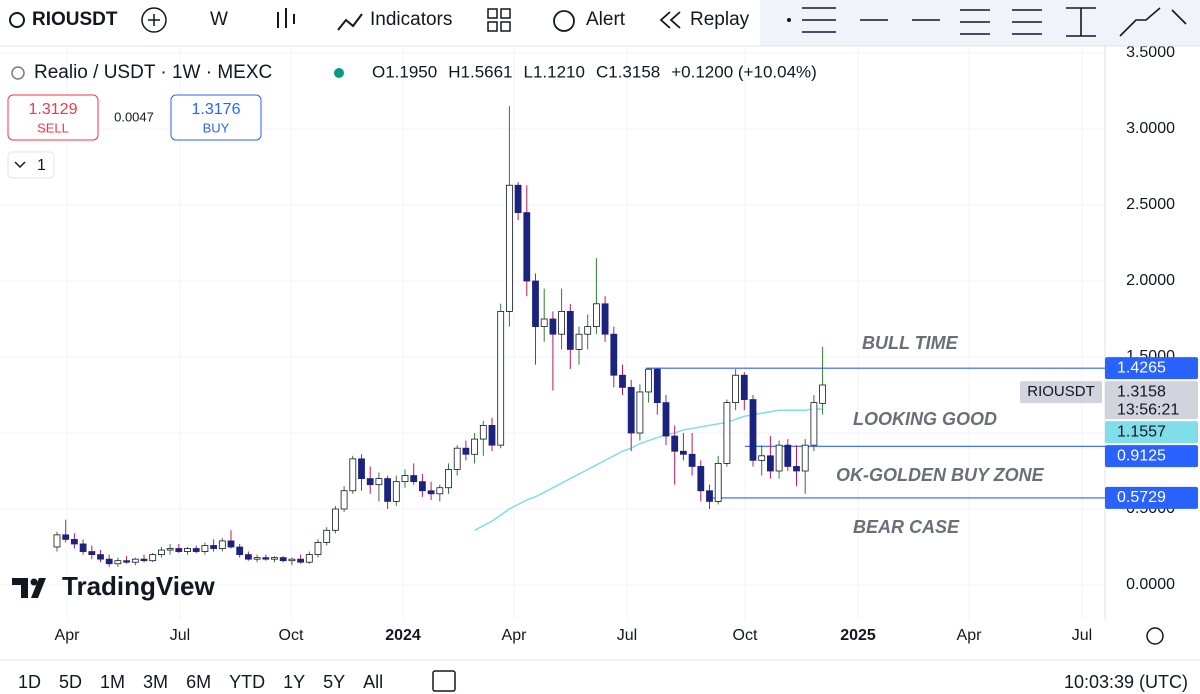 This screenshot has height=694, width=1200. What do you see at coordinates (1150, 584) in the screenshot?
I see `price-tick-label: 0.0000` at bounding box center [1150, 584].